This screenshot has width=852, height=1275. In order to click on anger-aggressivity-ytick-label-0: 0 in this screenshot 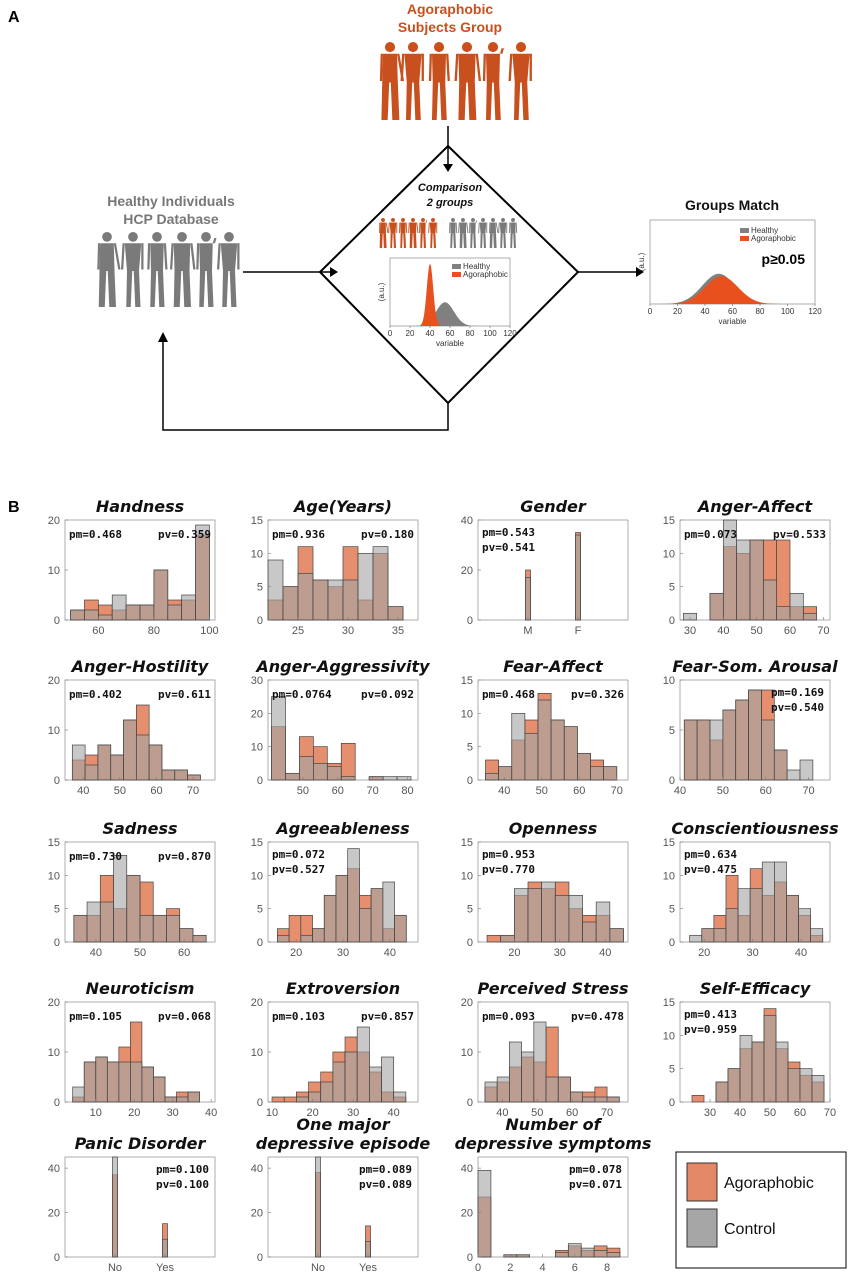, I will do `click(260, 781)`.